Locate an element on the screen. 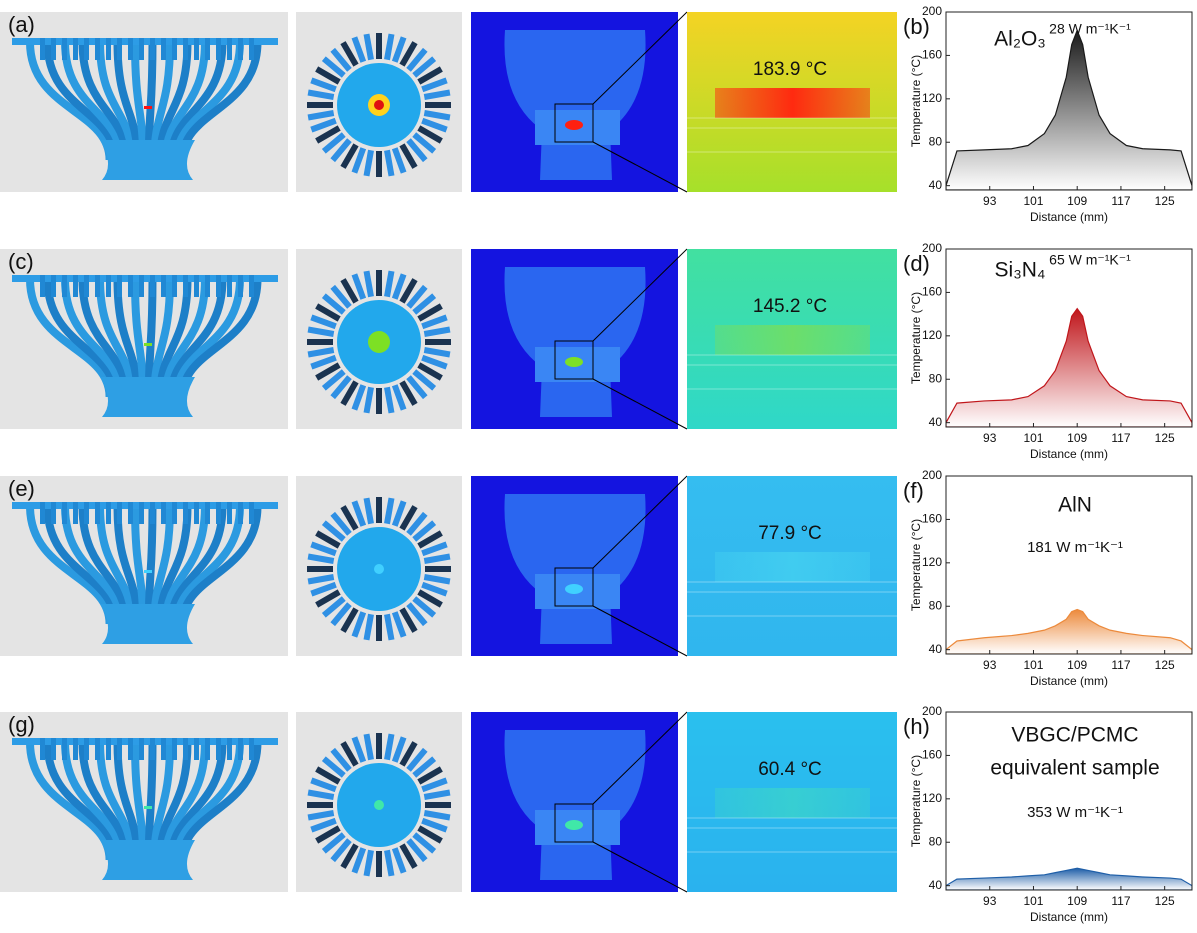  y-tick-label: 160 is located at coordinates (932, 292).